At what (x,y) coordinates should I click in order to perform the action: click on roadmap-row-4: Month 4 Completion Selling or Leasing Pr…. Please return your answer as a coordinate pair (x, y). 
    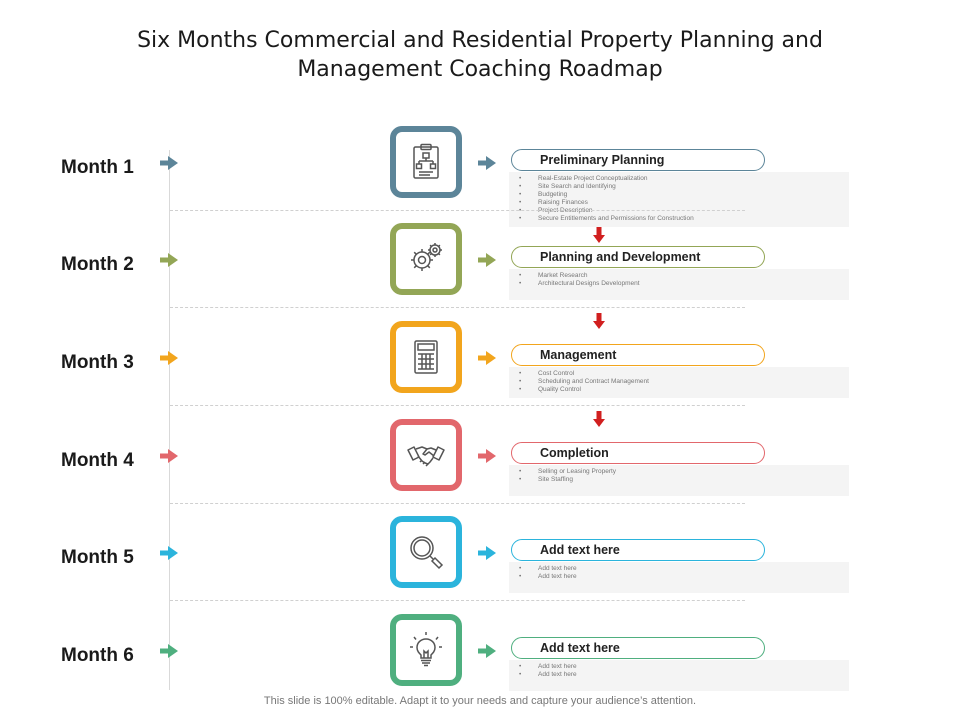
    Looking at the image, I should click on (480, 465).